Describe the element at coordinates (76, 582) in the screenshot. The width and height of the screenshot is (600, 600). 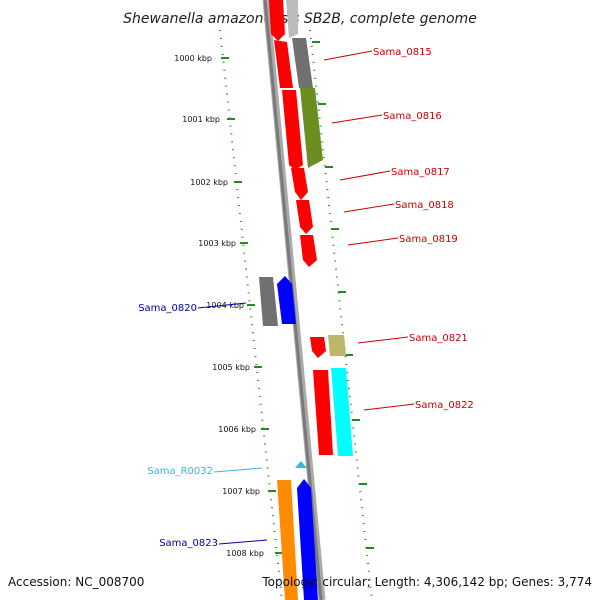
I see `accession-text: Accession: NC_008700` at that location.